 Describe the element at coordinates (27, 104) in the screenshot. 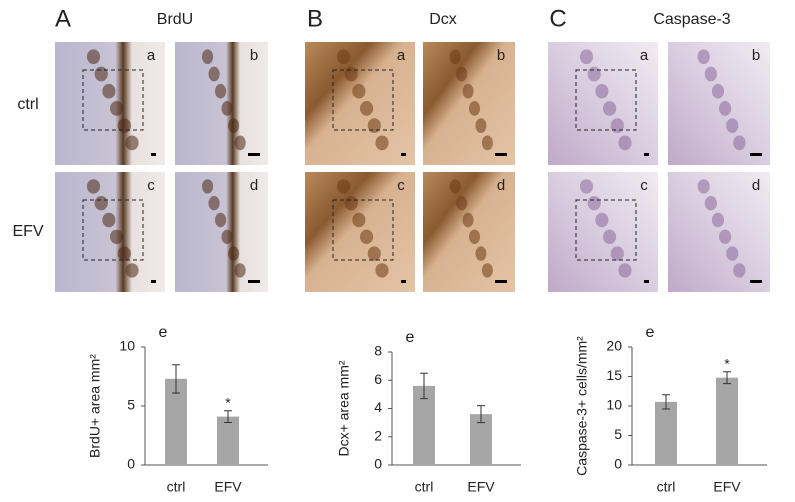

I see `row-label: ctrl` at that location.